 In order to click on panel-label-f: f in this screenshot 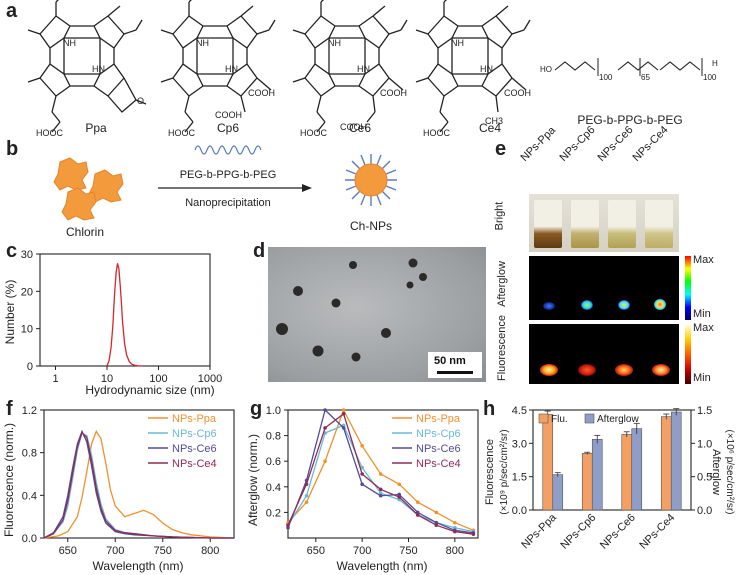, I will do `click(9, 409)`.